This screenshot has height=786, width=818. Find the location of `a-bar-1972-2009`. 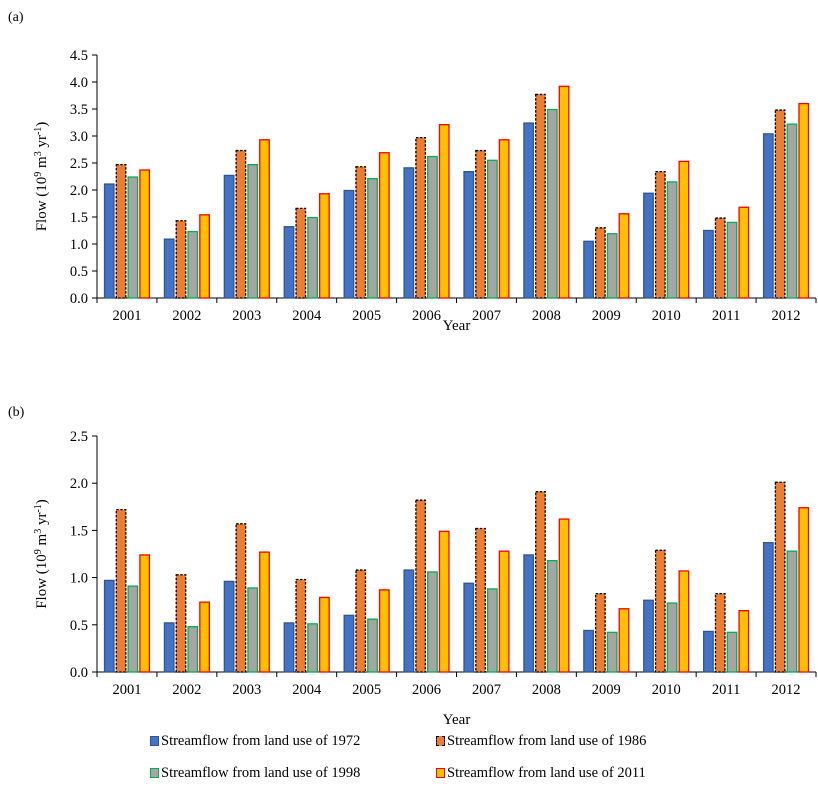

a-bar-1972-2009 is located at coordinates (588, 269).